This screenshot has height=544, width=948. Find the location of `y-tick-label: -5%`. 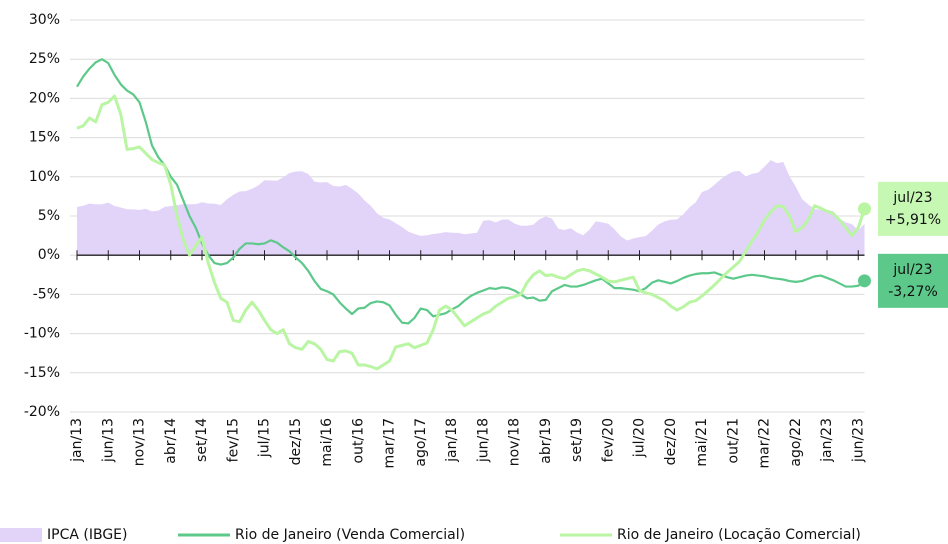

y-tick-label: -5% is located at coordinates (46, 294).